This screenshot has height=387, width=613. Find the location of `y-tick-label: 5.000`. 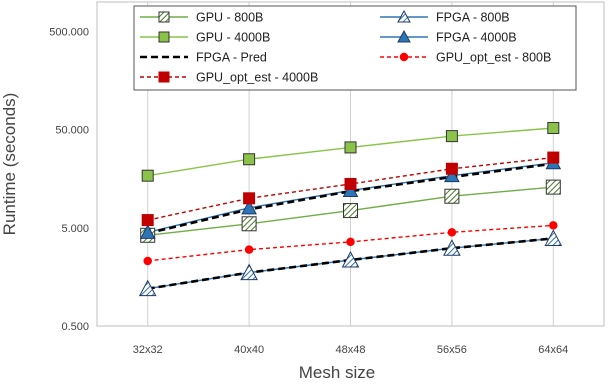

y-tick-label: 5.000 is located at coordinates (75, 229).